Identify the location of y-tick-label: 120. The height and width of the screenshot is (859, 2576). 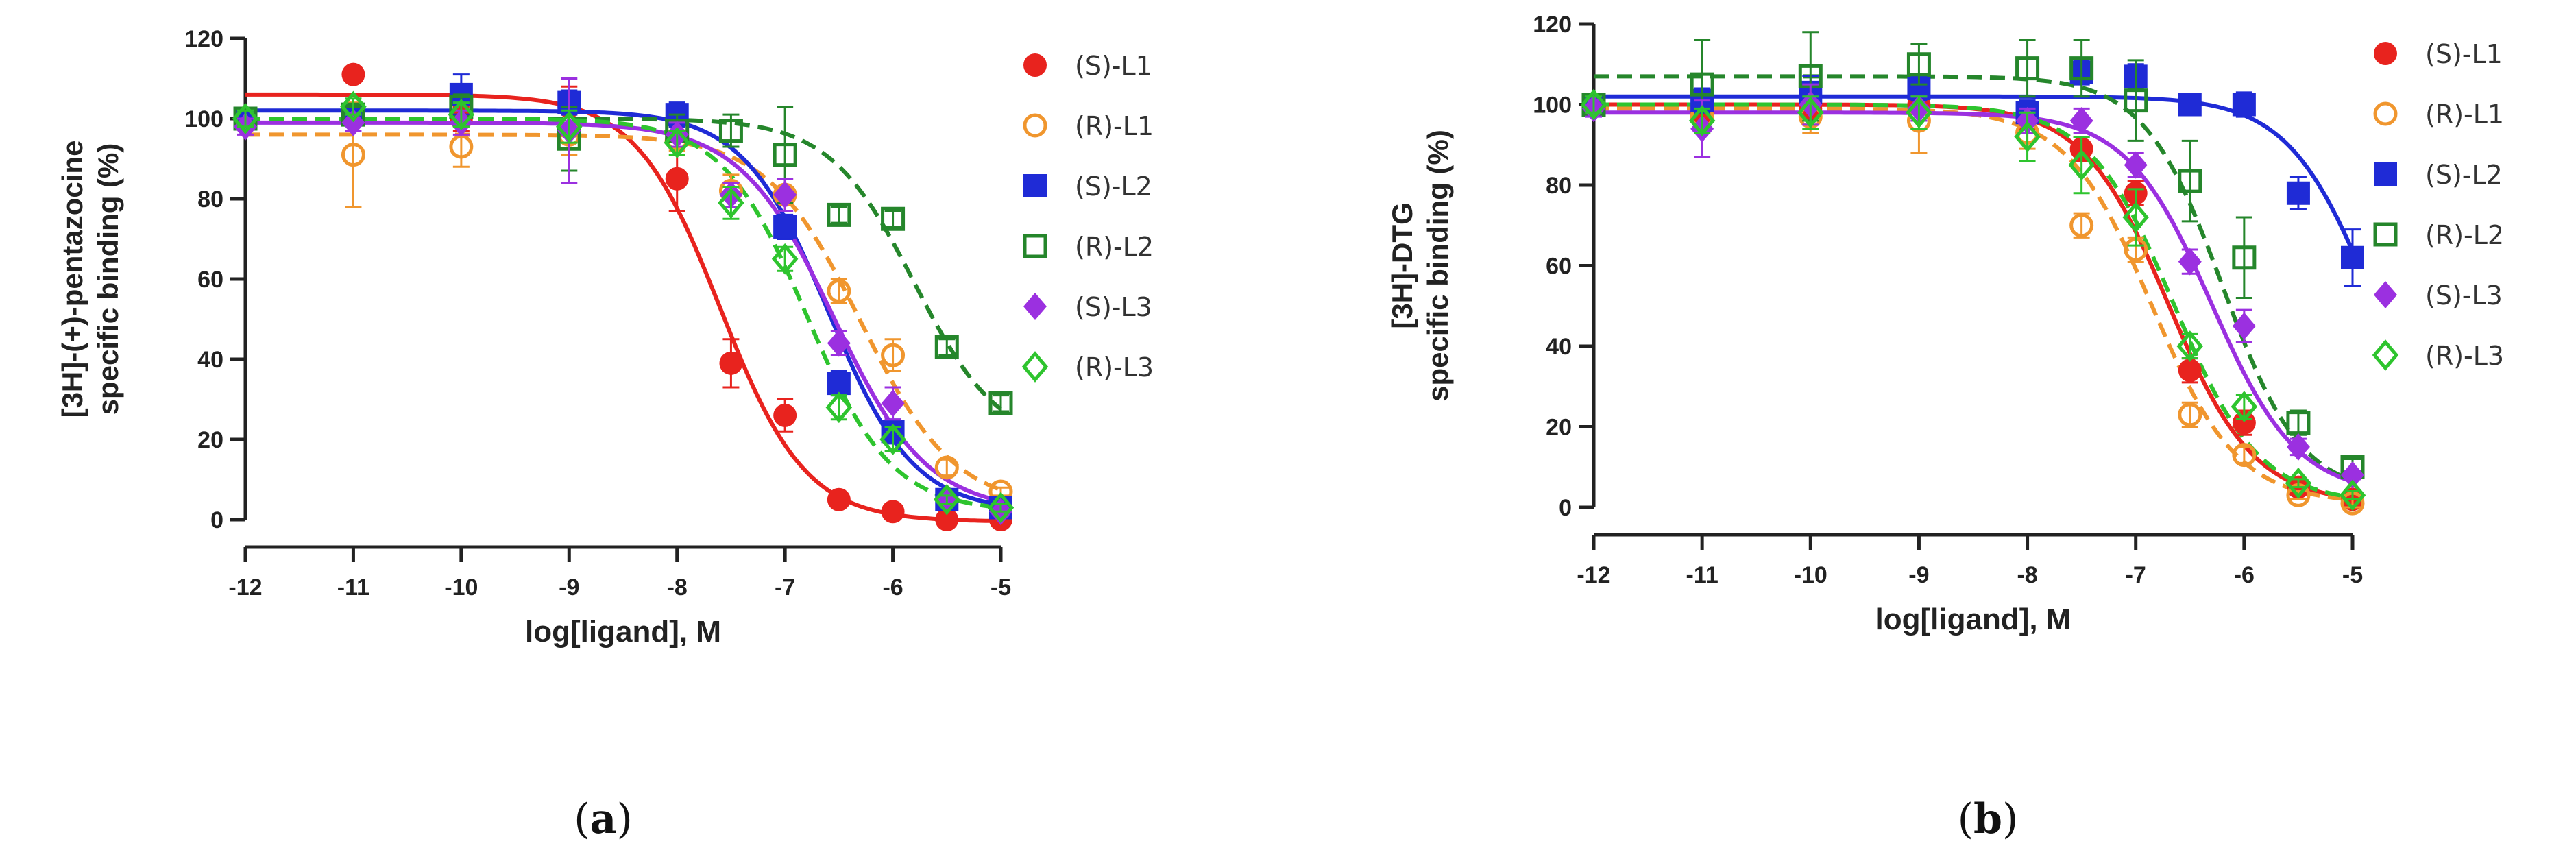
(203, 39).